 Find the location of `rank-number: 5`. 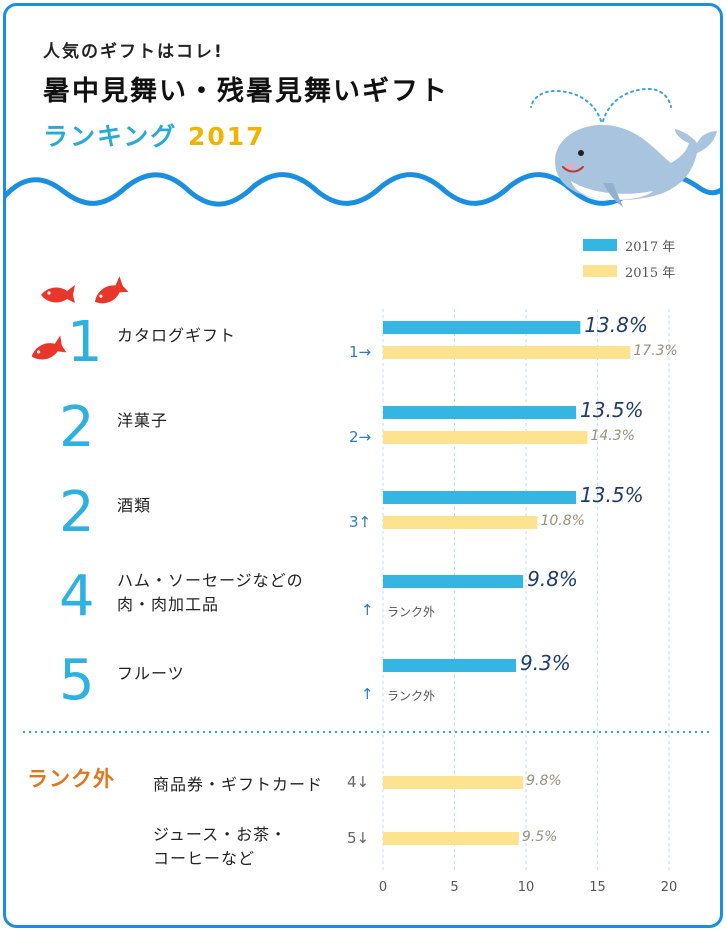

rank-number: 5 is located at coordinates (77, 680).